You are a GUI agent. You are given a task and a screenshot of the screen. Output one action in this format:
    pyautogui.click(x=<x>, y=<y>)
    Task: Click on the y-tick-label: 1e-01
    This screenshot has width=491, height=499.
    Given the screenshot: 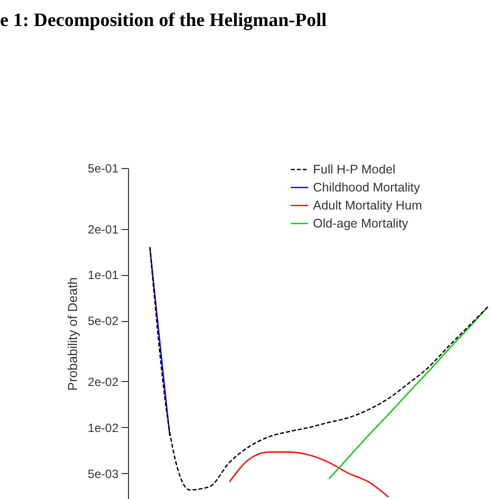 What is the action you would take?
    pyautogui.click(x=103, y=275)
    